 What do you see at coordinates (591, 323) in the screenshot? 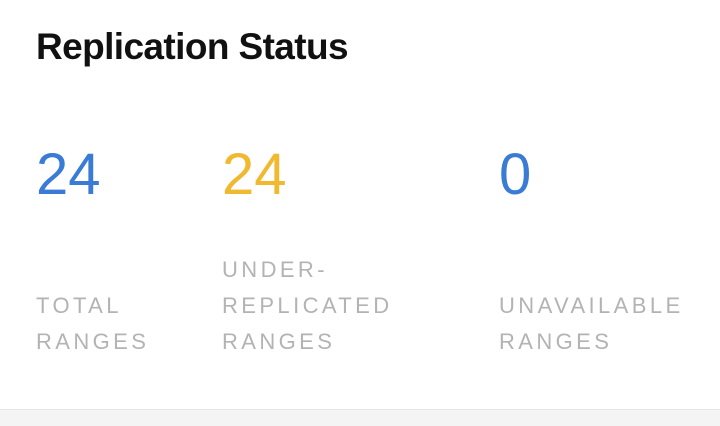
I see `unavailable-ranges-label: UNAVAILABLE RANGES` at bounding box center [591, 323].